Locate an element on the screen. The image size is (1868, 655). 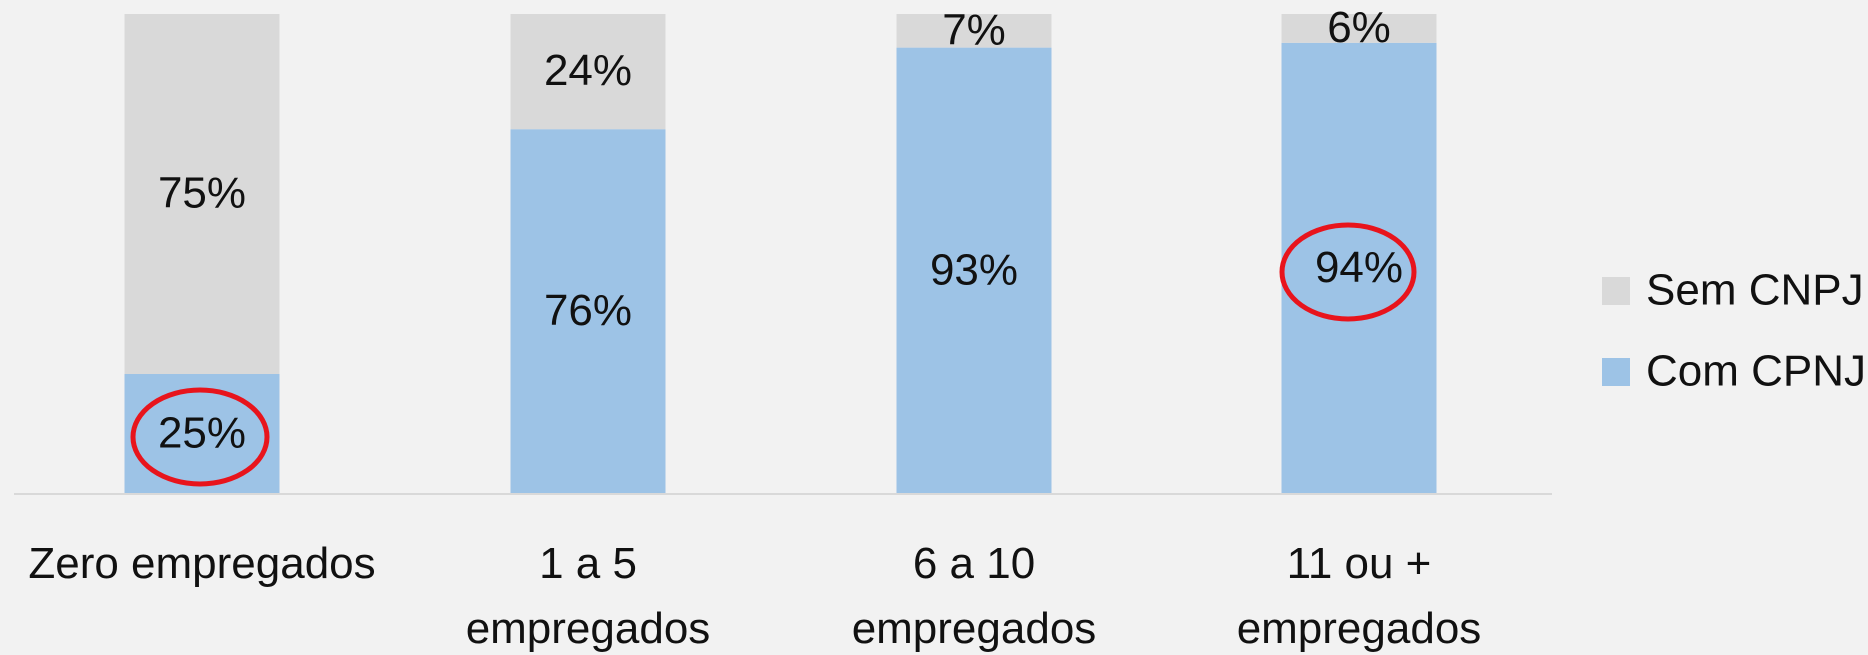
data-label: 6% is located at coordinates (1359, 27).